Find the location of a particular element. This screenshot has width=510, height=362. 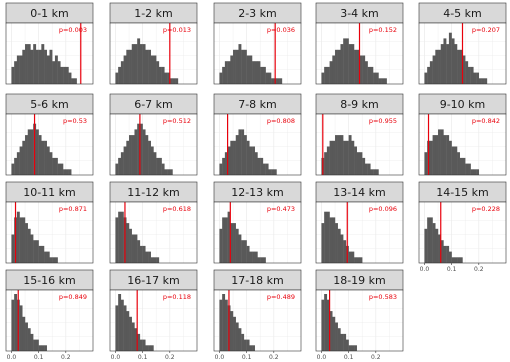

facet-panel: 0-1 km p=0.003 is located at coordinates (49, 43).